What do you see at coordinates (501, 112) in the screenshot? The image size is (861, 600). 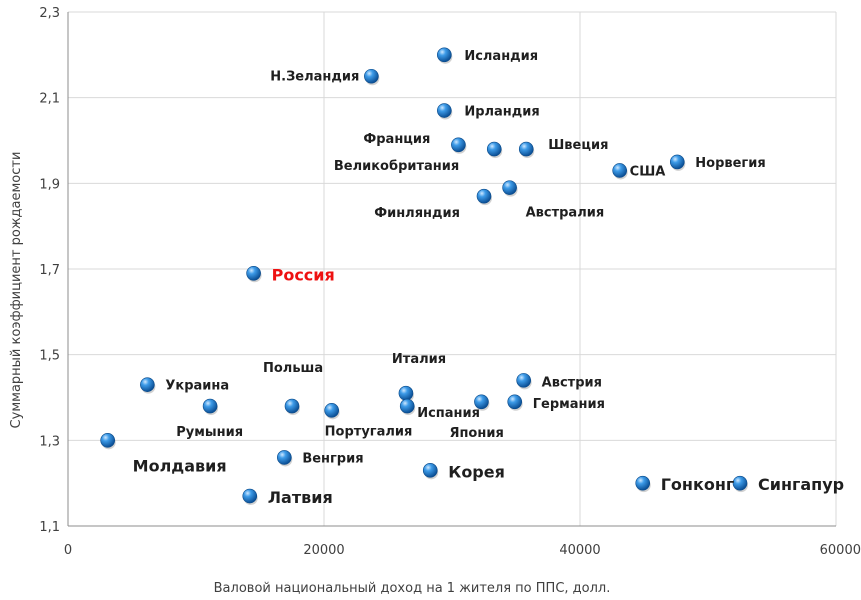 I see `data-label: Ирландия` at bounding box center [501, 112].